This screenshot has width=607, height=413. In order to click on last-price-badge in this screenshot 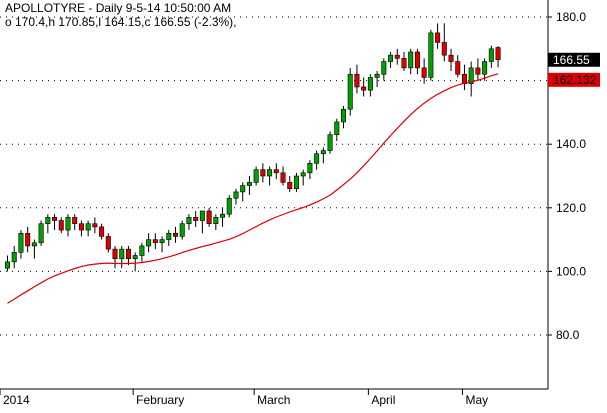, I will do `click(574, 59)`.